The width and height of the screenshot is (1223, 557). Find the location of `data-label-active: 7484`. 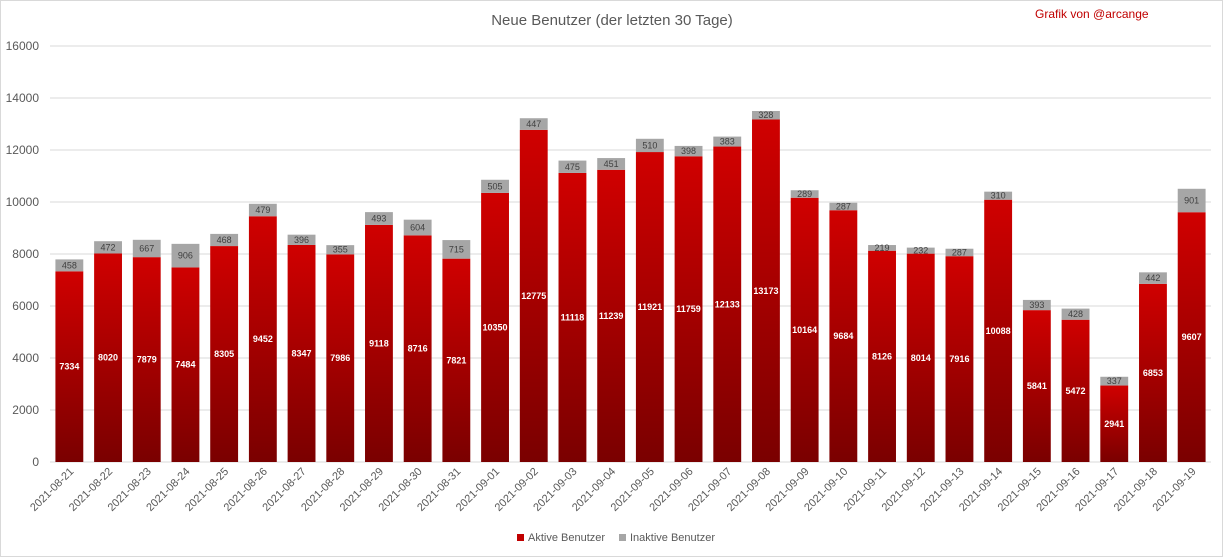

data-label-active: 7484 is located at coordinates (185, 365).